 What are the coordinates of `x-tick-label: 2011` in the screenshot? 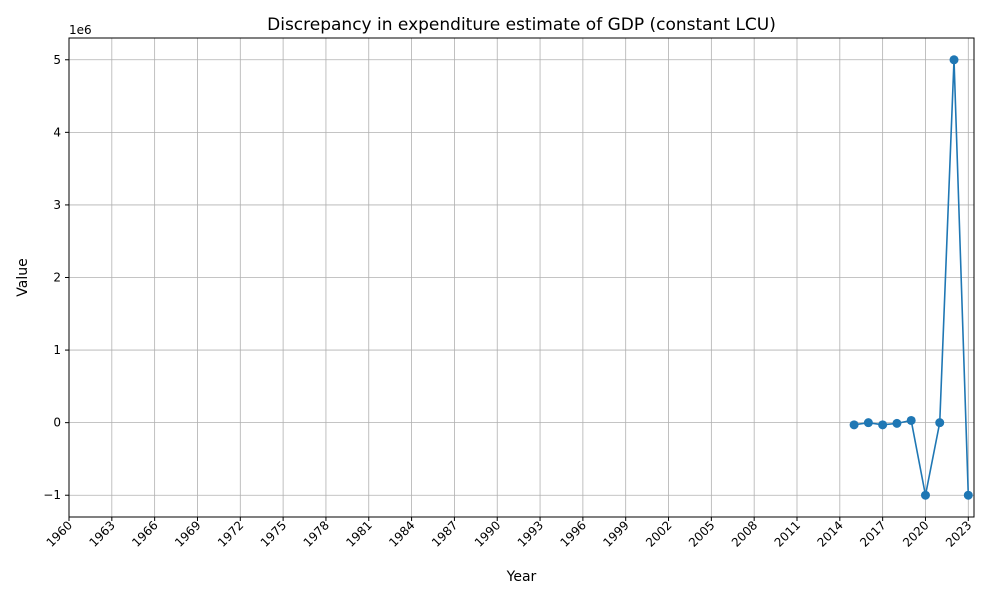 It's located at (787, 533).